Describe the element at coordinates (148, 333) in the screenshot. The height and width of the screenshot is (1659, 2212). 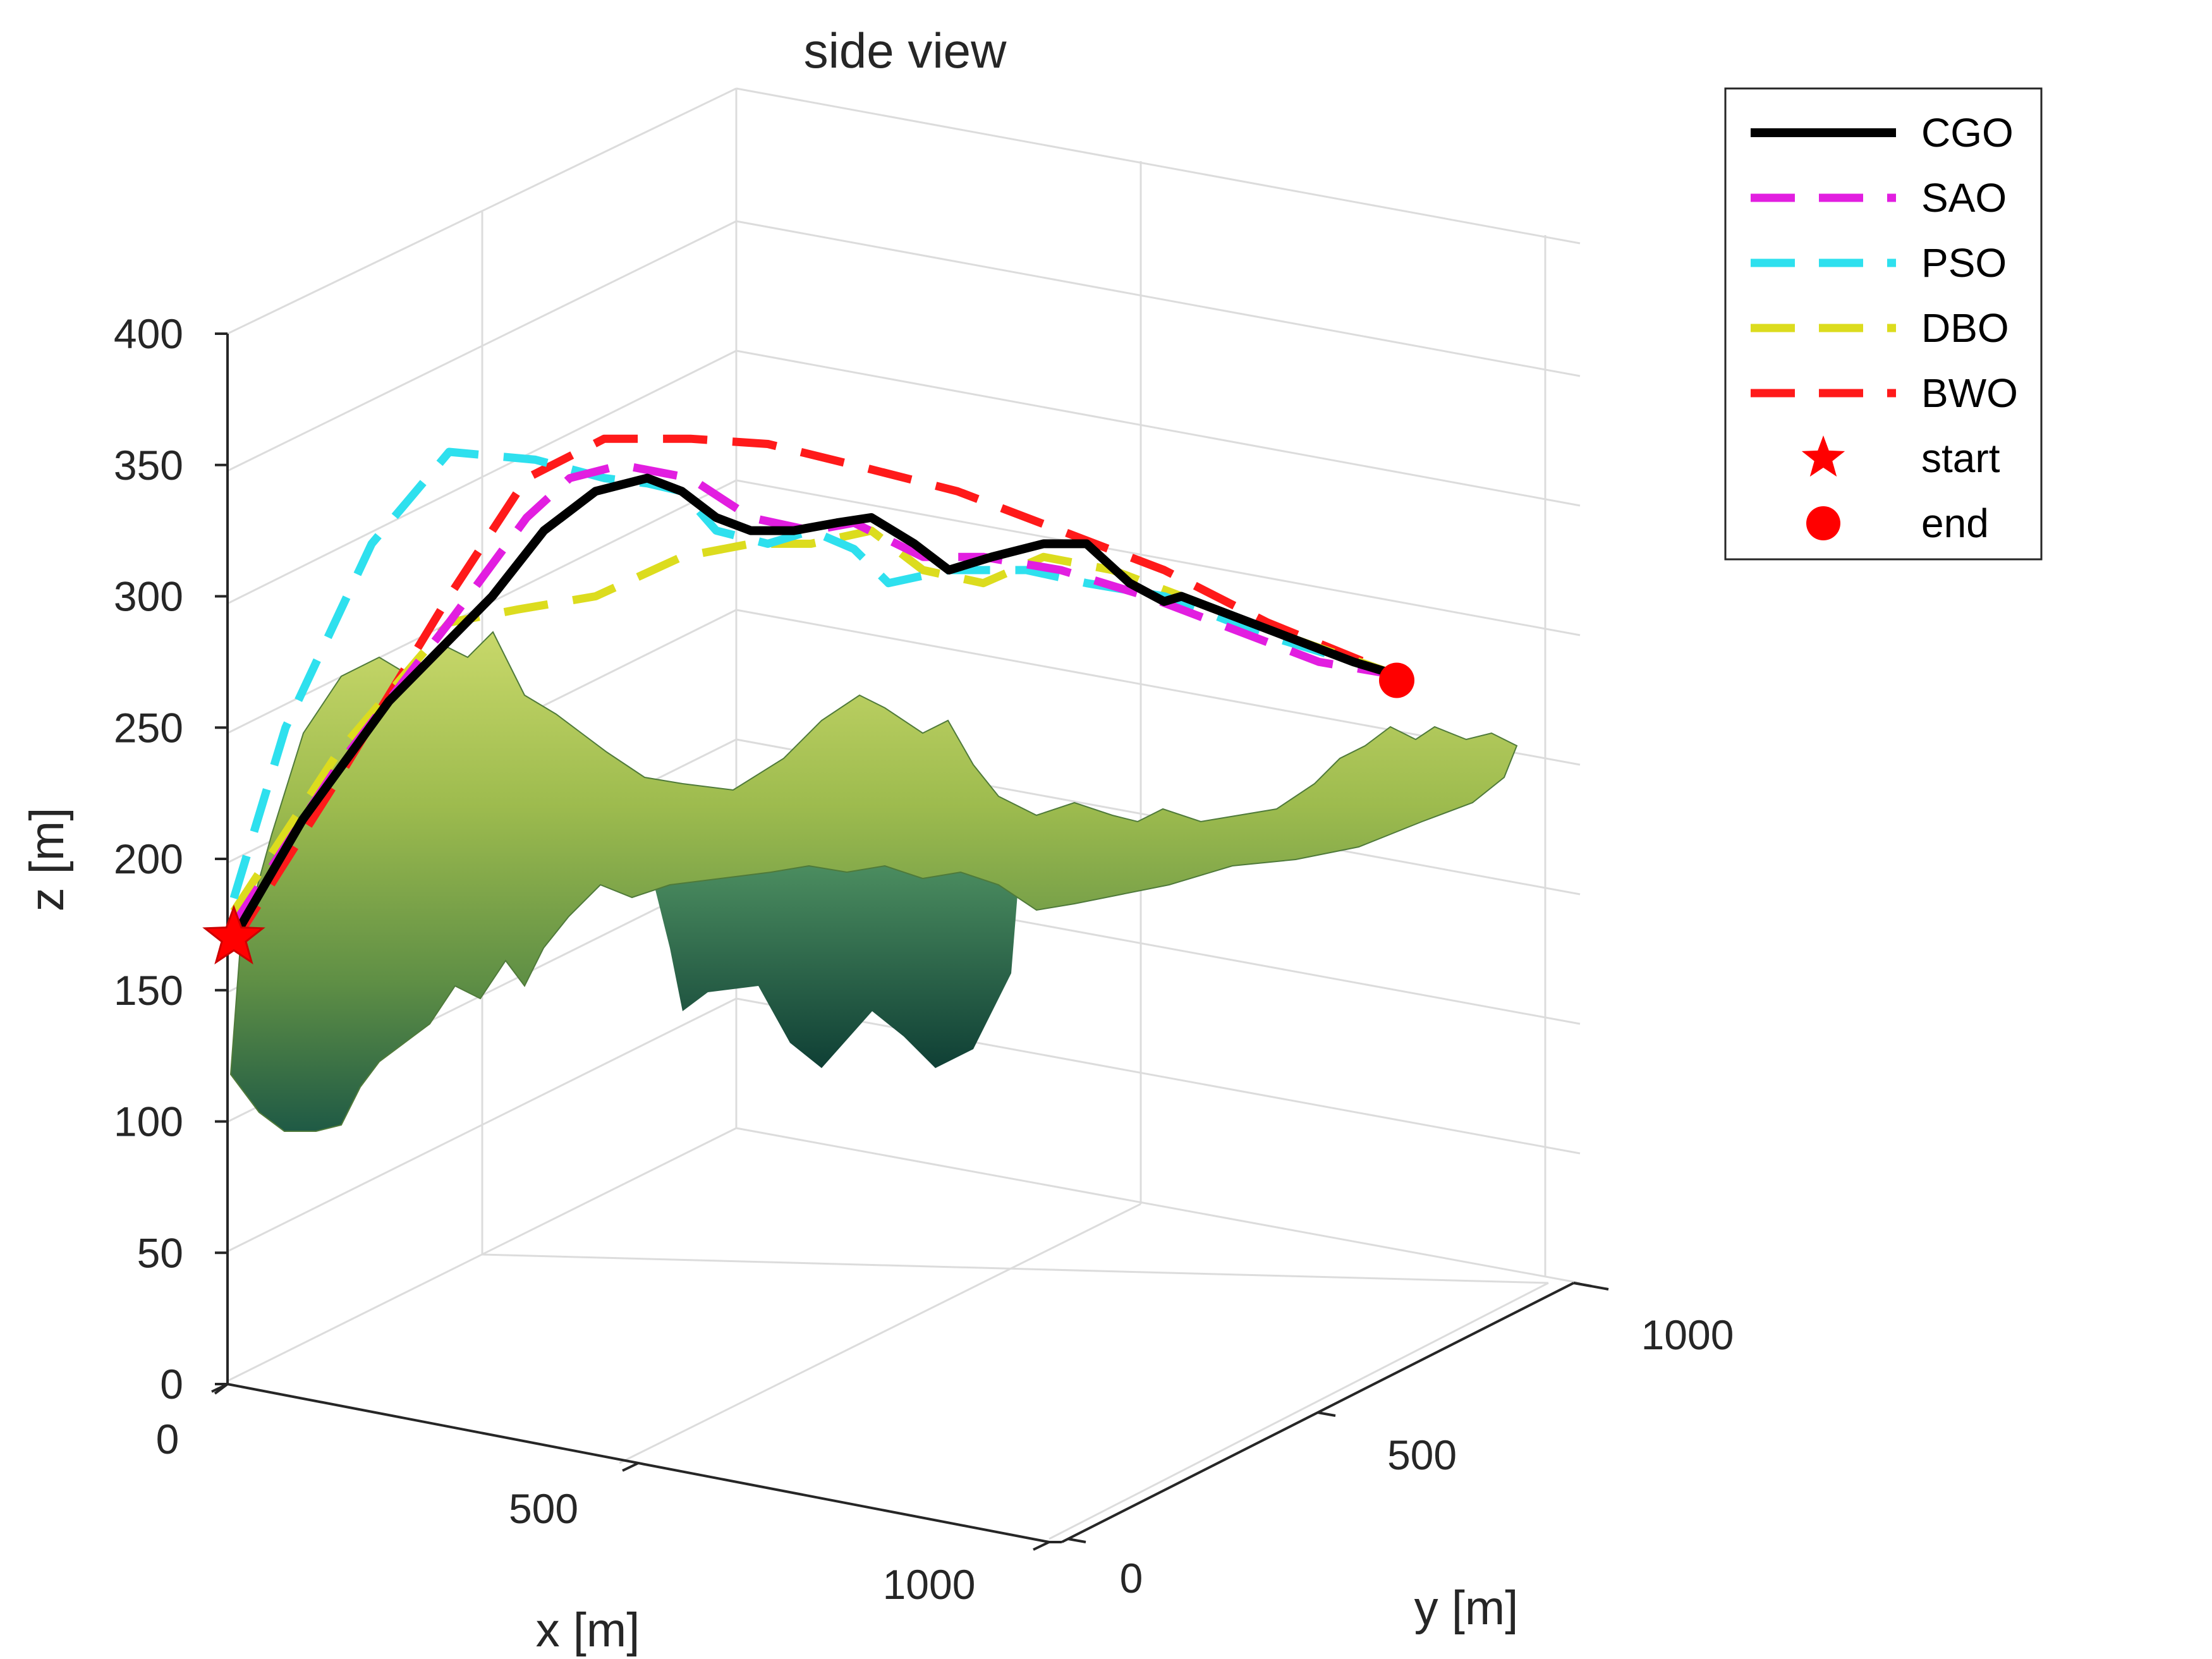
I see `z-tick-label: 400` at that location.